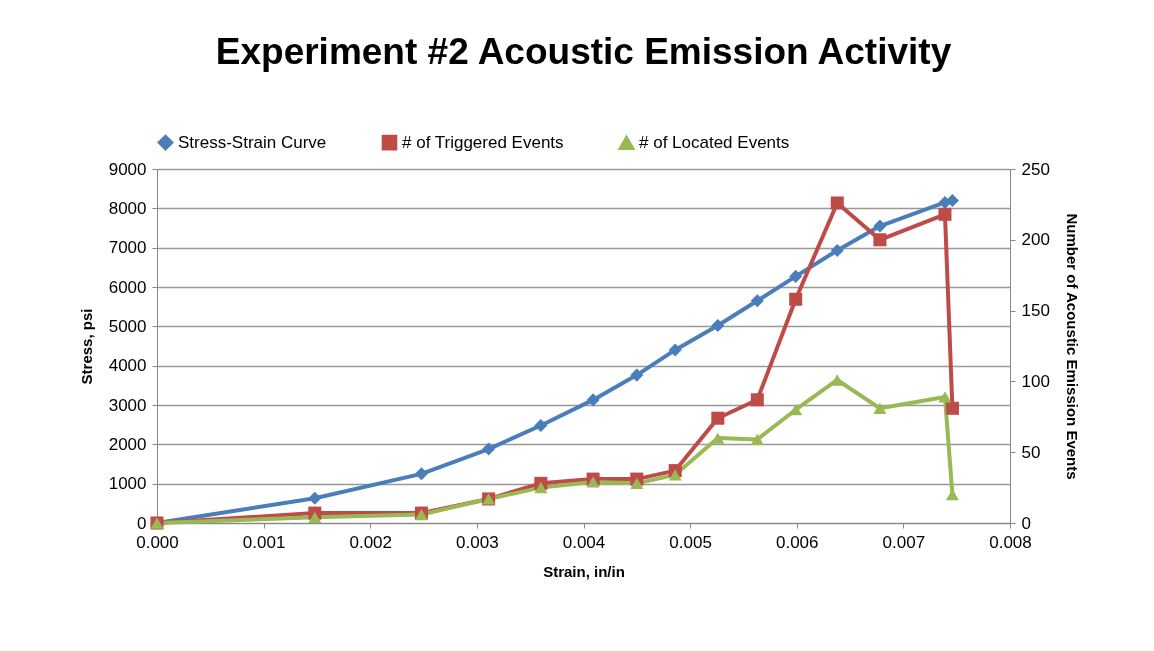 Image resolution: width=1154 pixels, height=651 pixels. I want to click on y-tick-label: 3000, so click(127, 405).